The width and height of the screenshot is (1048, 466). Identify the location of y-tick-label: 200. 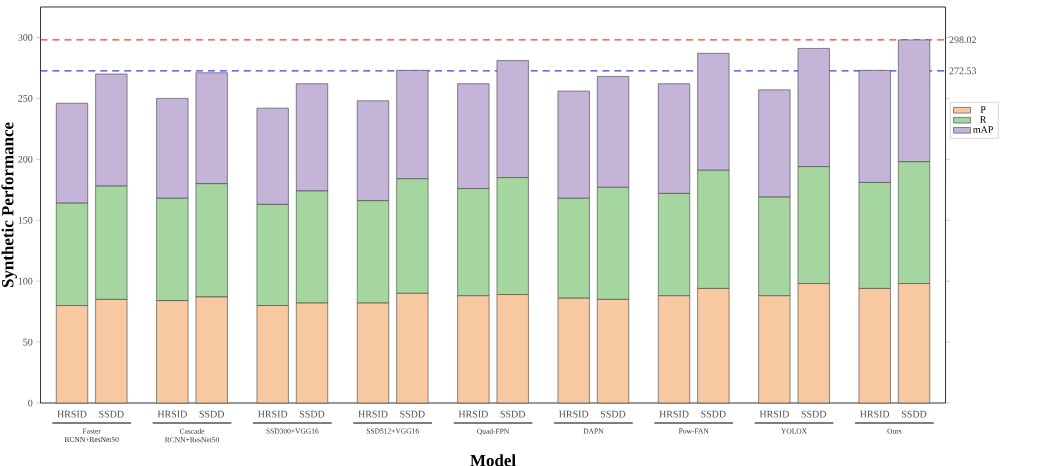
(25, 159).